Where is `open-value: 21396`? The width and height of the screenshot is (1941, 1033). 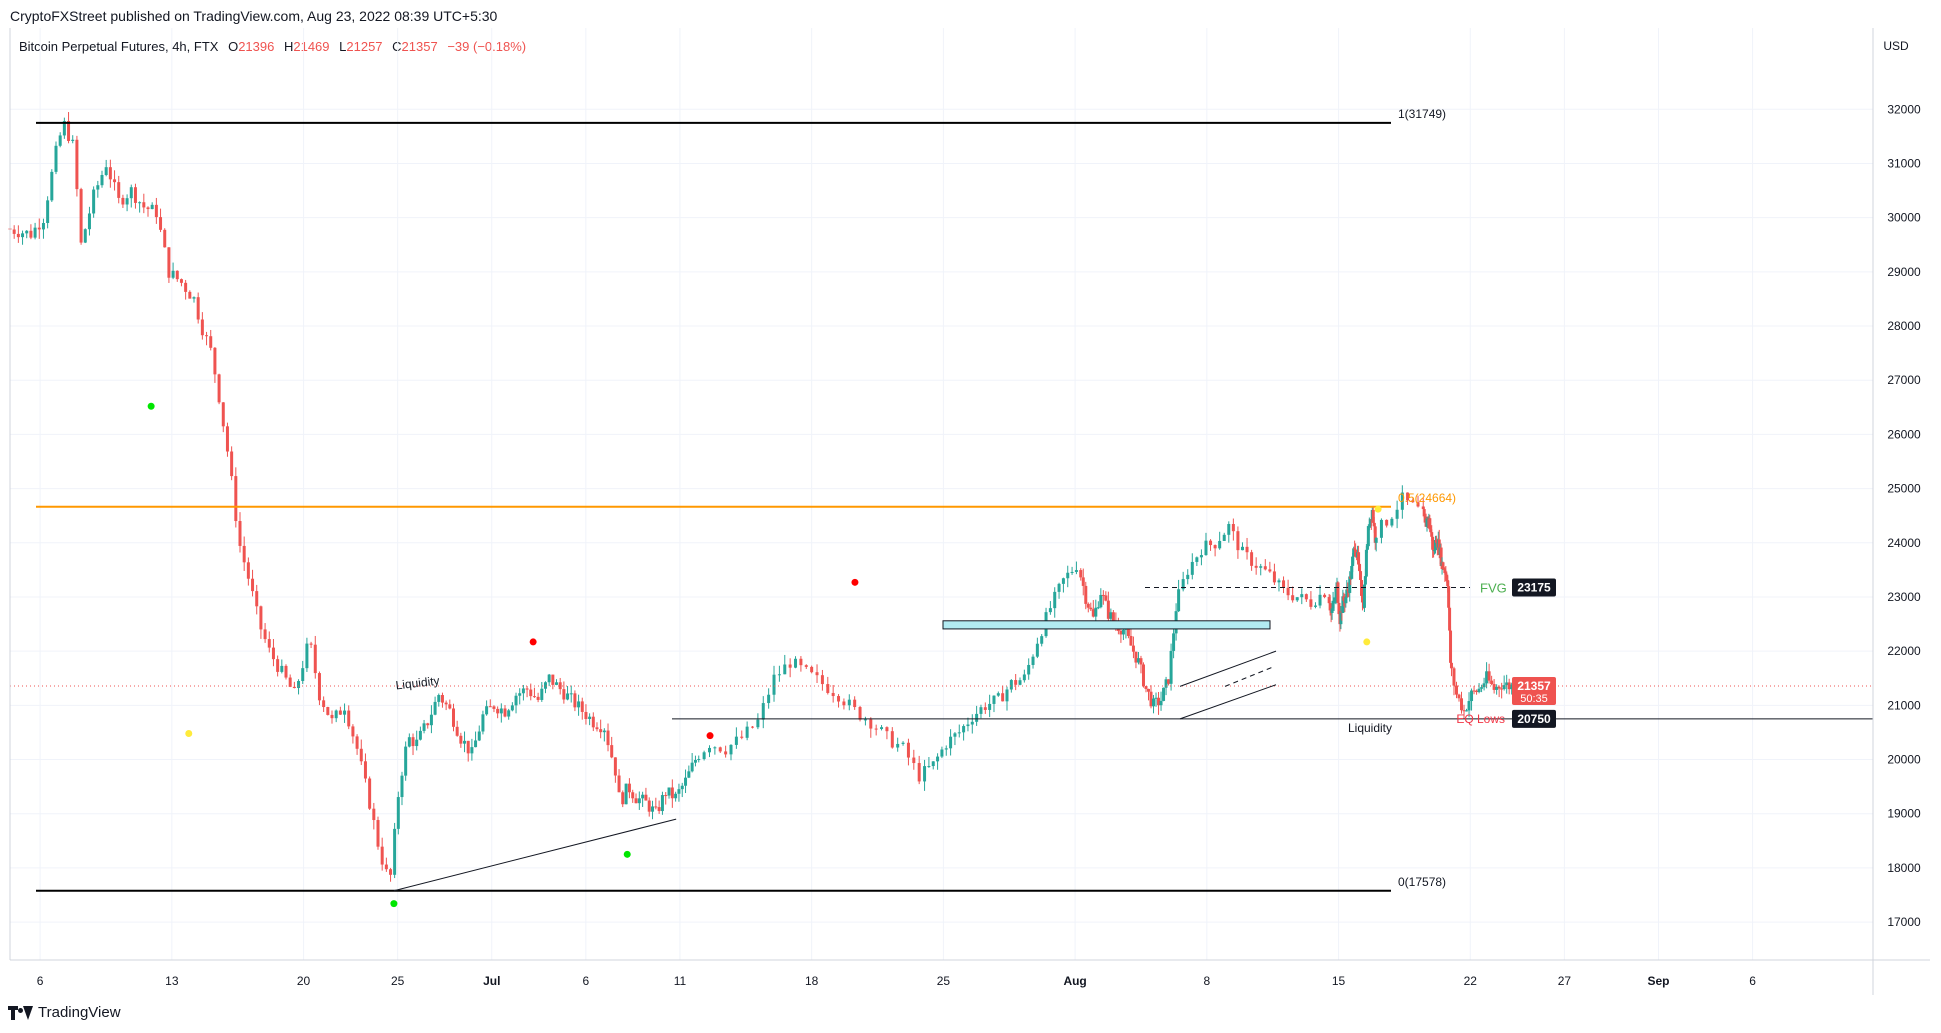
open-value: 21396 is located at coordinates (256, 46).